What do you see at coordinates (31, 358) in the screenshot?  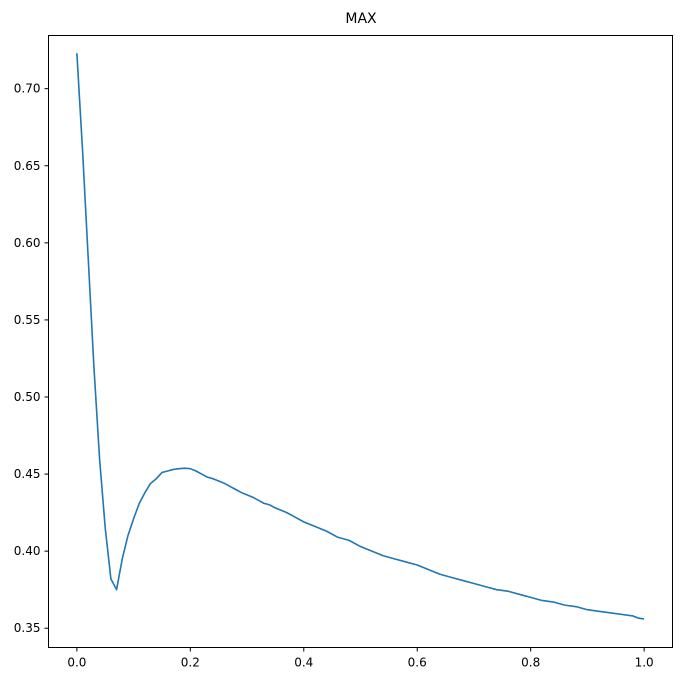 I see `y-axis: 0.35 0.40 0.45 0.50 0.55 0.60 0.65 0.70` at bounding box center [31, 358].